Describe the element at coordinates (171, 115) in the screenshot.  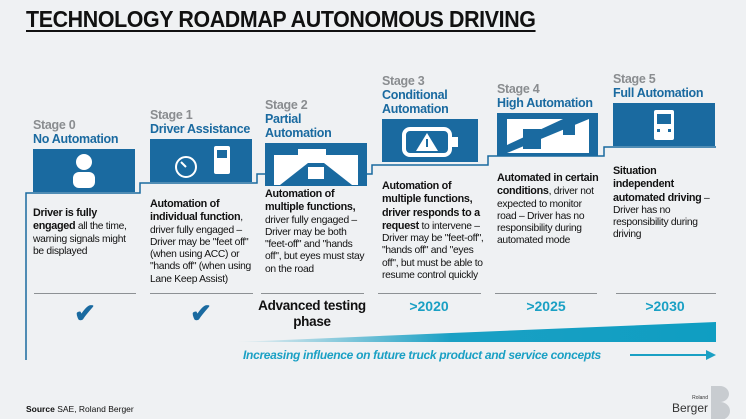
I see `stage-label: Stage 1` at that location.